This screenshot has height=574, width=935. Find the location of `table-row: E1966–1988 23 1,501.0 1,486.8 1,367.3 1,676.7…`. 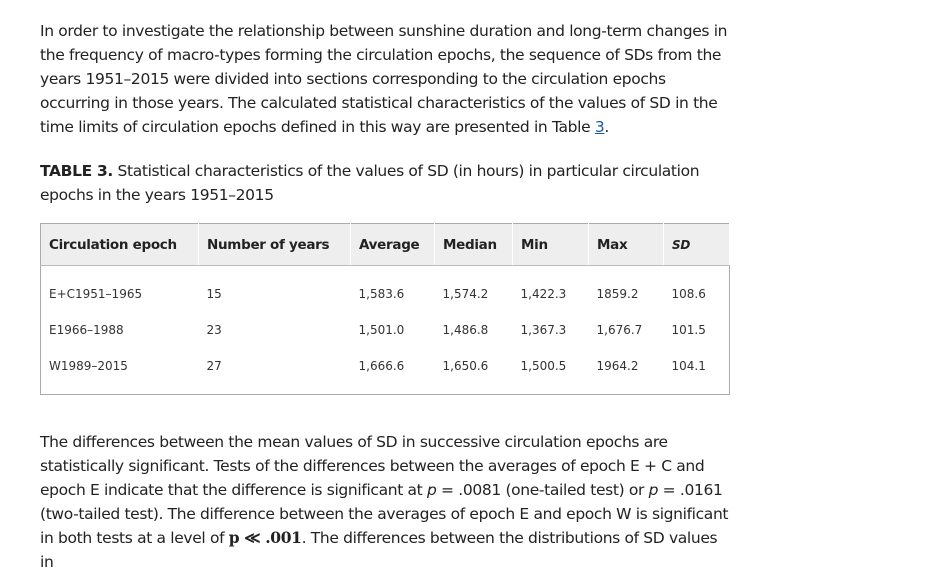

table-row: E1966–1988 23 1,501.0 1,486.8 1,367.3 1,676.7… is located at coordinates (385, 330).